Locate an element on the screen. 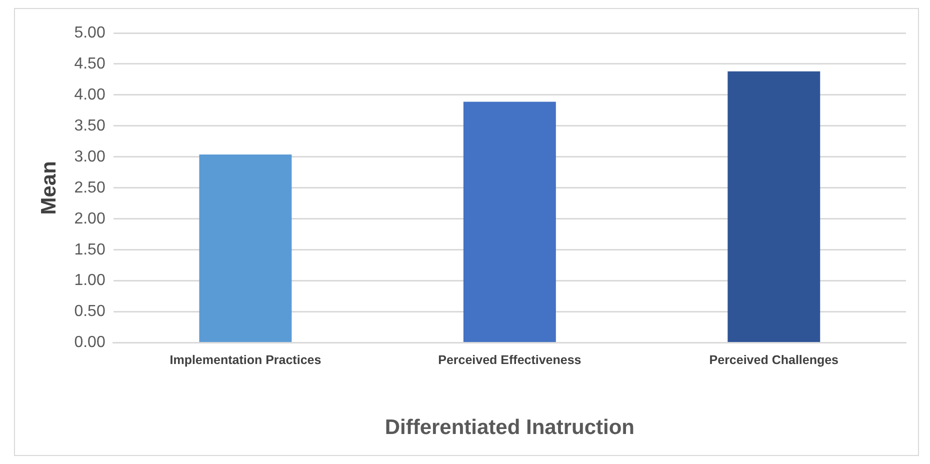  y-tick-label: 5.00 is located at coordinates (90, 33).